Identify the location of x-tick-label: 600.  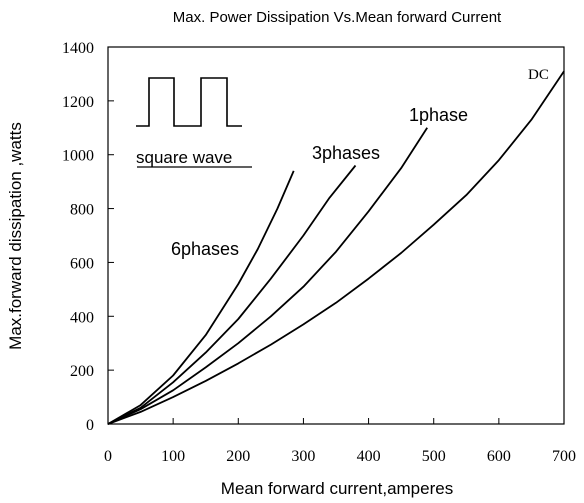
(499, 456).